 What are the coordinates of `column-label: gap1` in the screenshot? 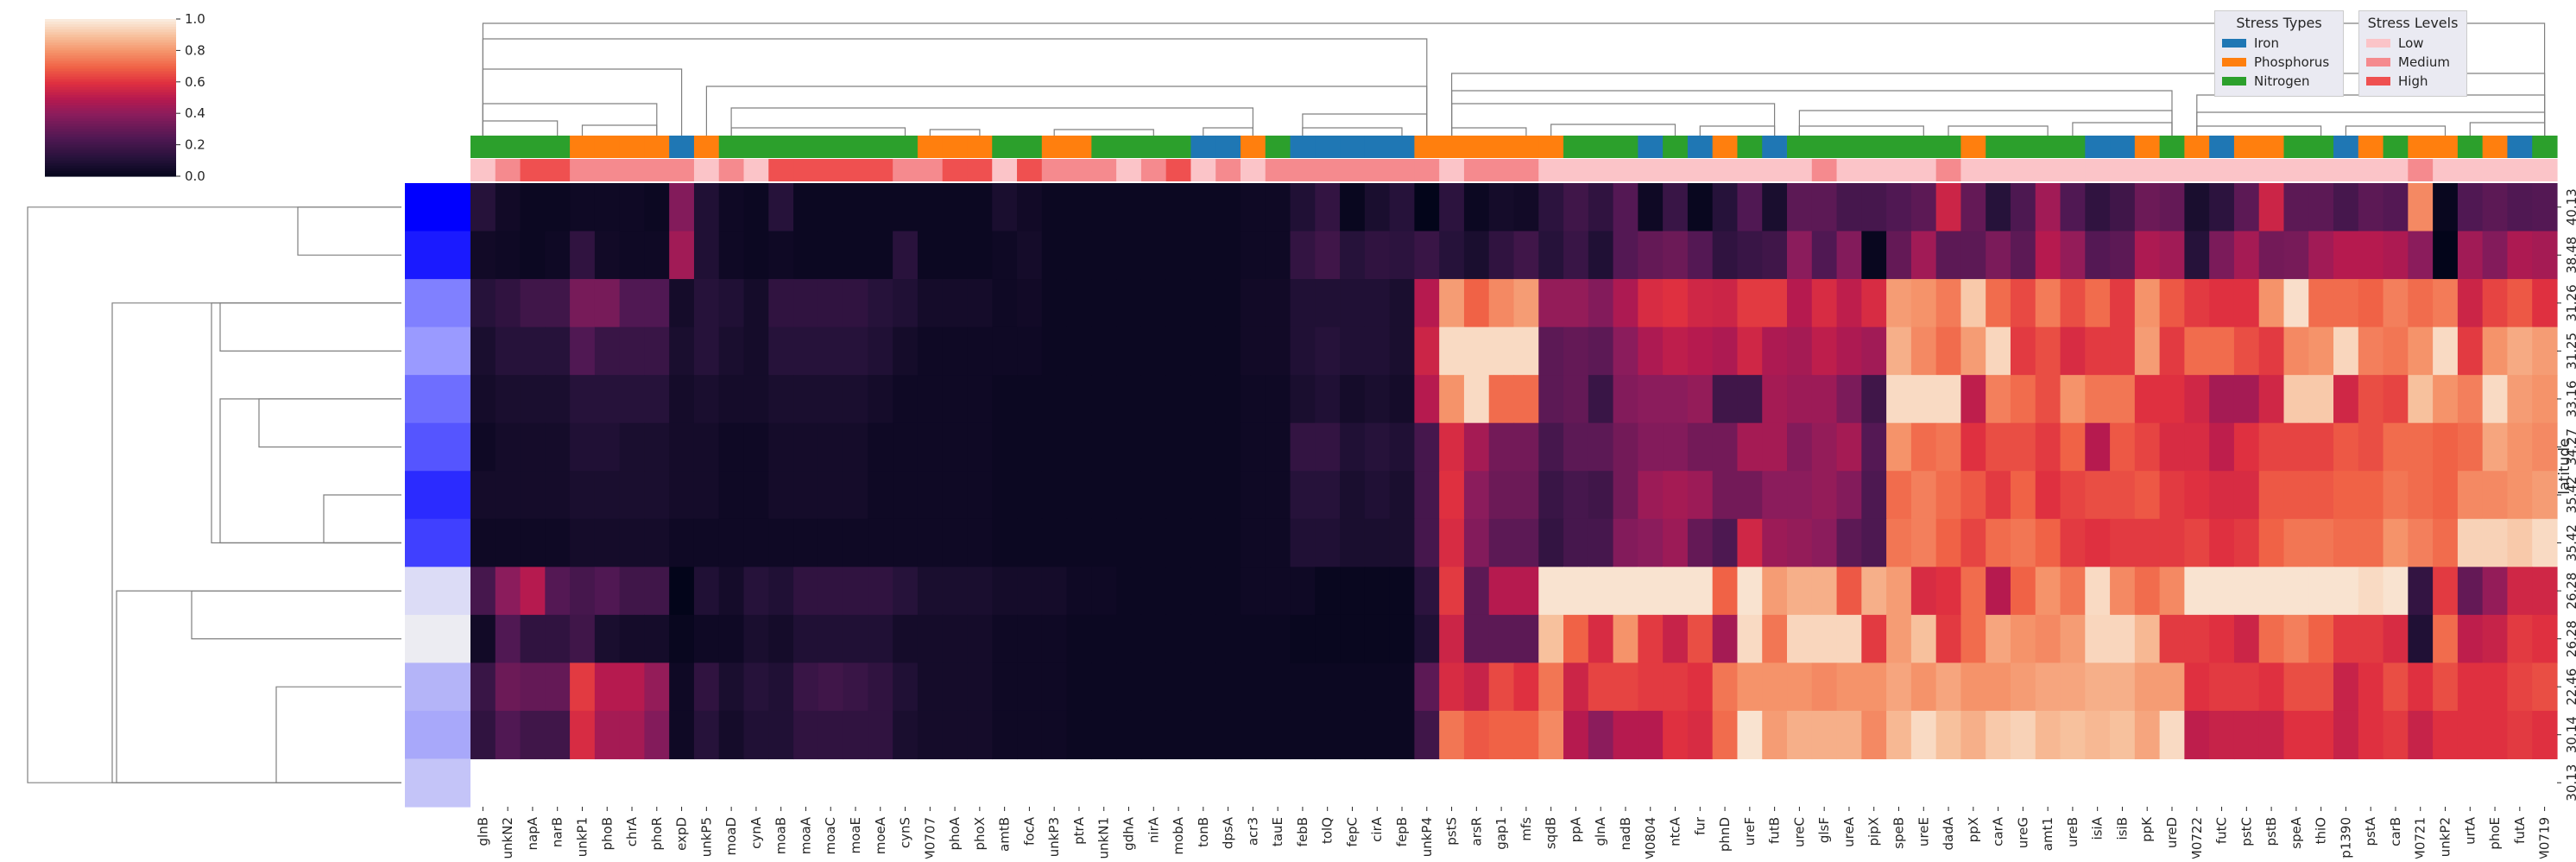 It's located at (1501, 833).